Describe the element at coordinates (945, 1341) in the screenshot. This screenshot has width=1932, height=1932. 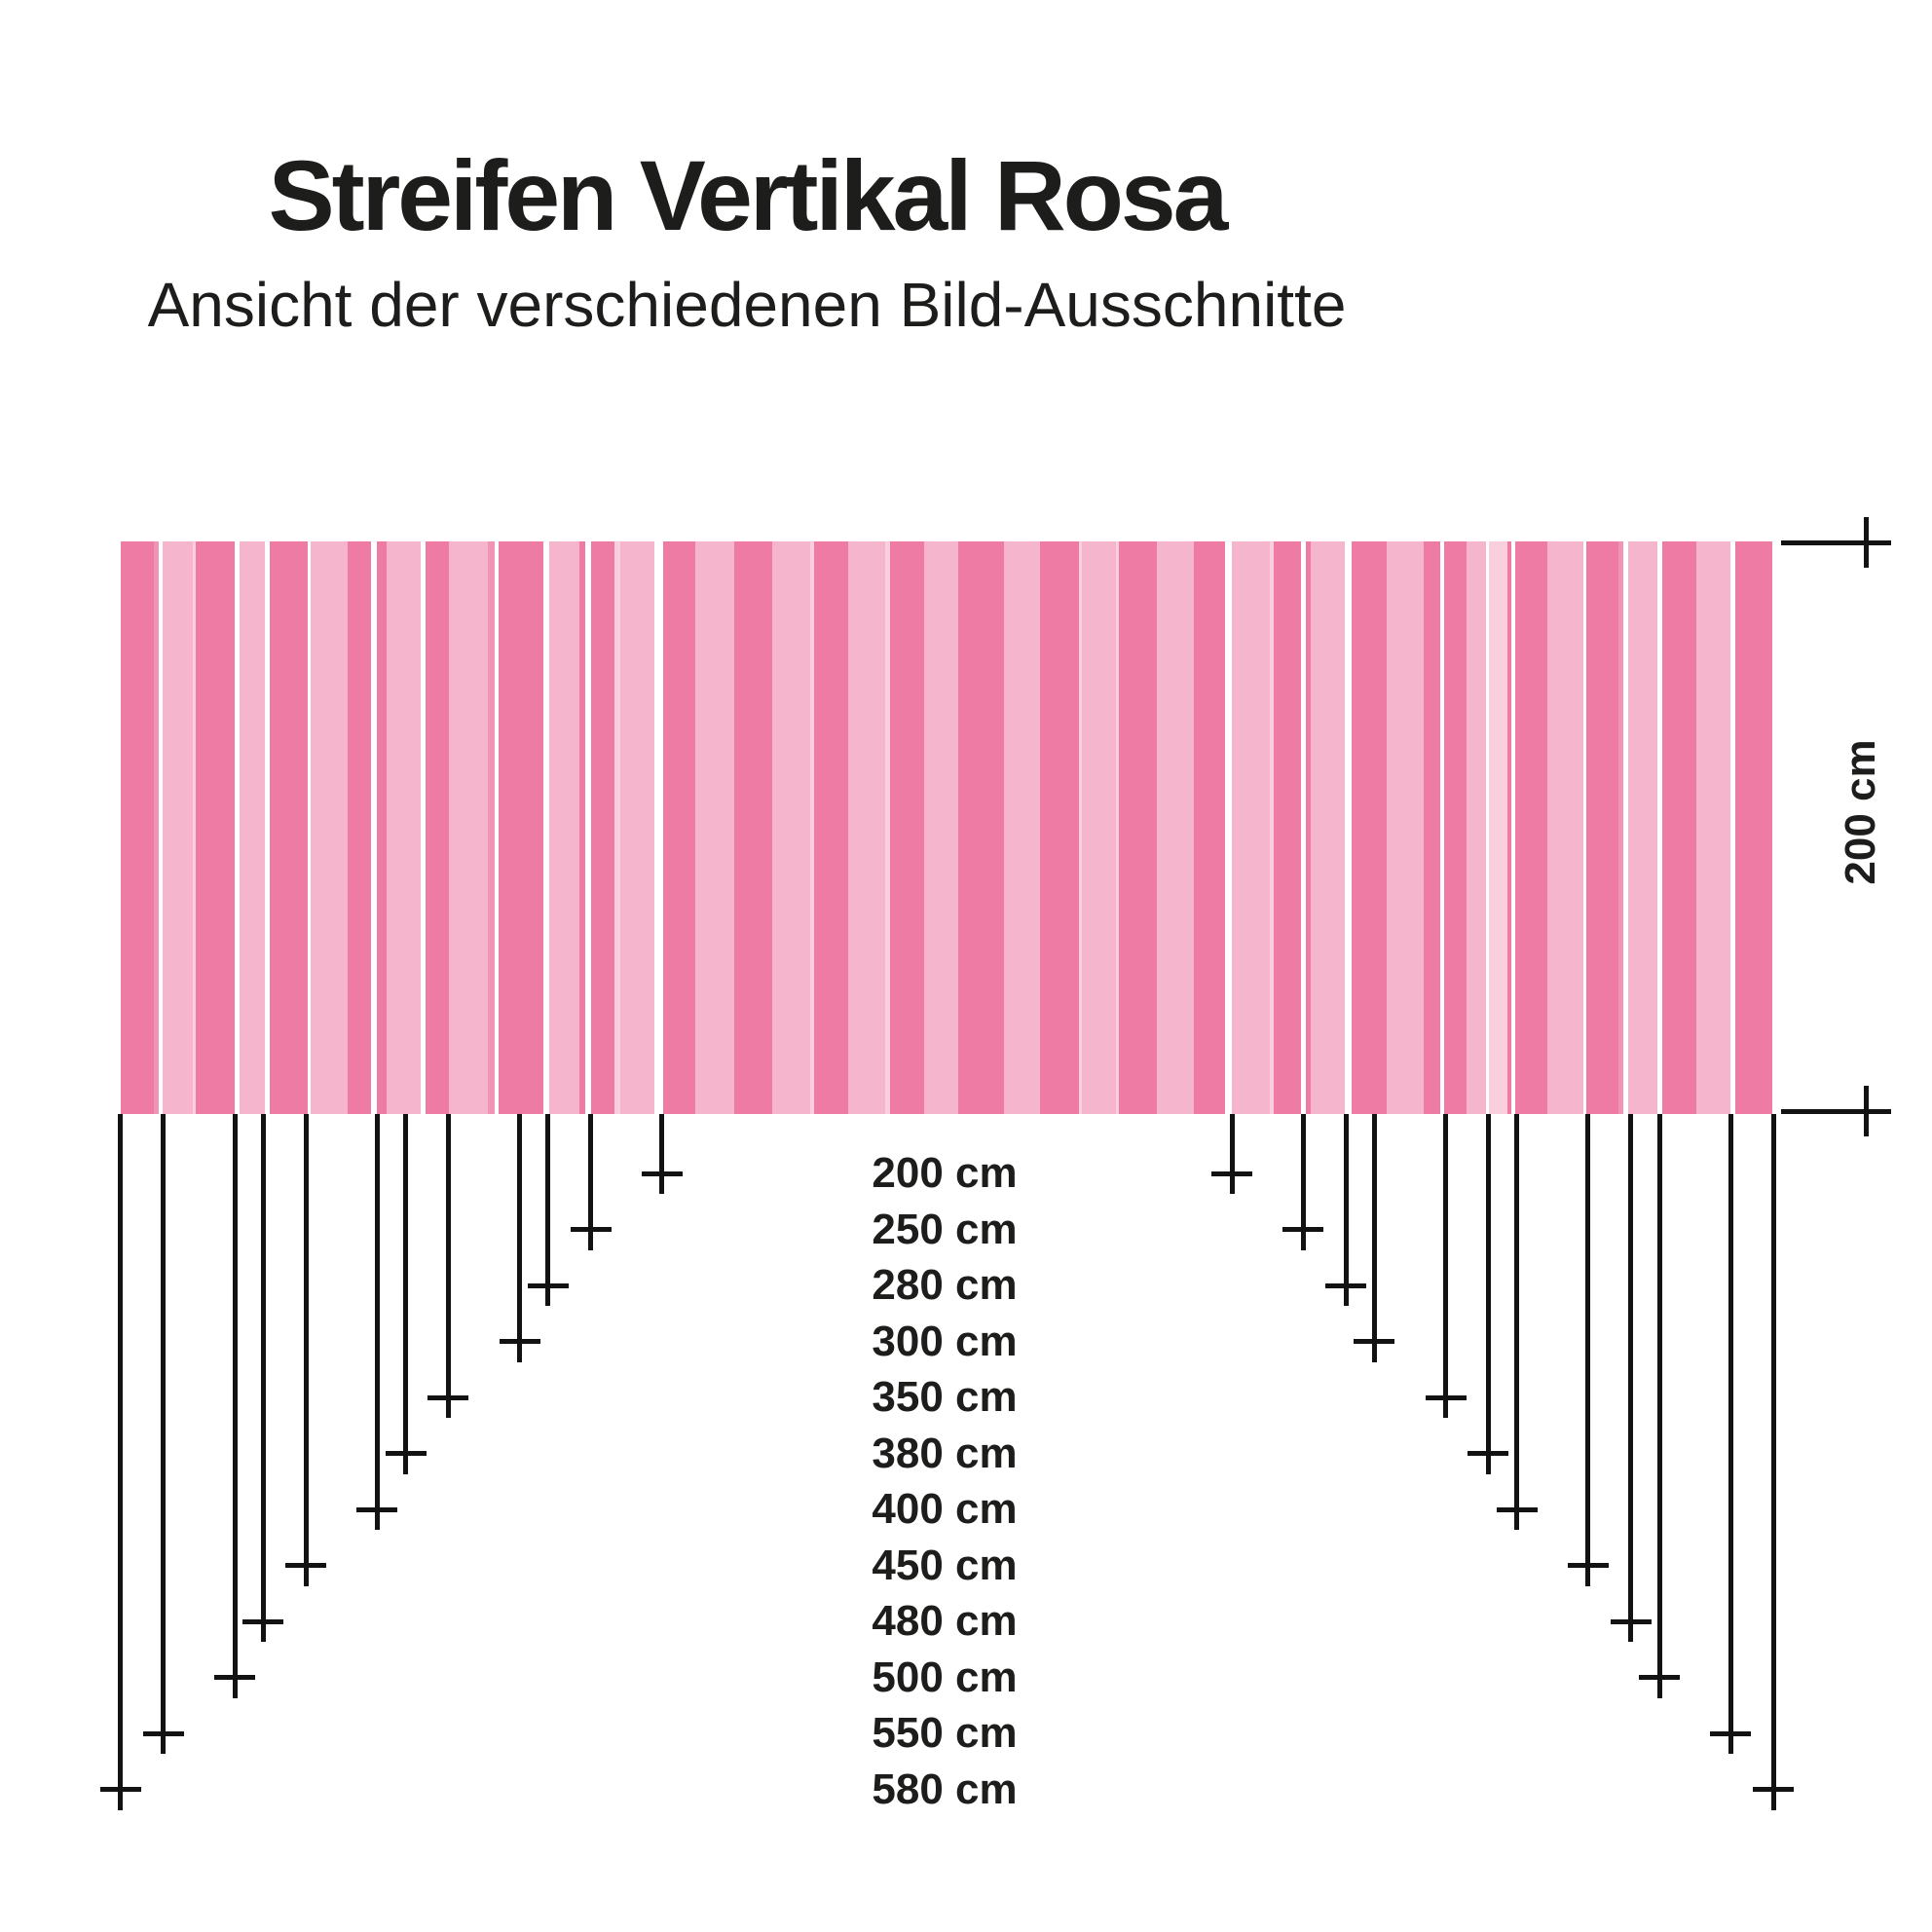
I see `width-label-300cm: 300 cm` at that location.